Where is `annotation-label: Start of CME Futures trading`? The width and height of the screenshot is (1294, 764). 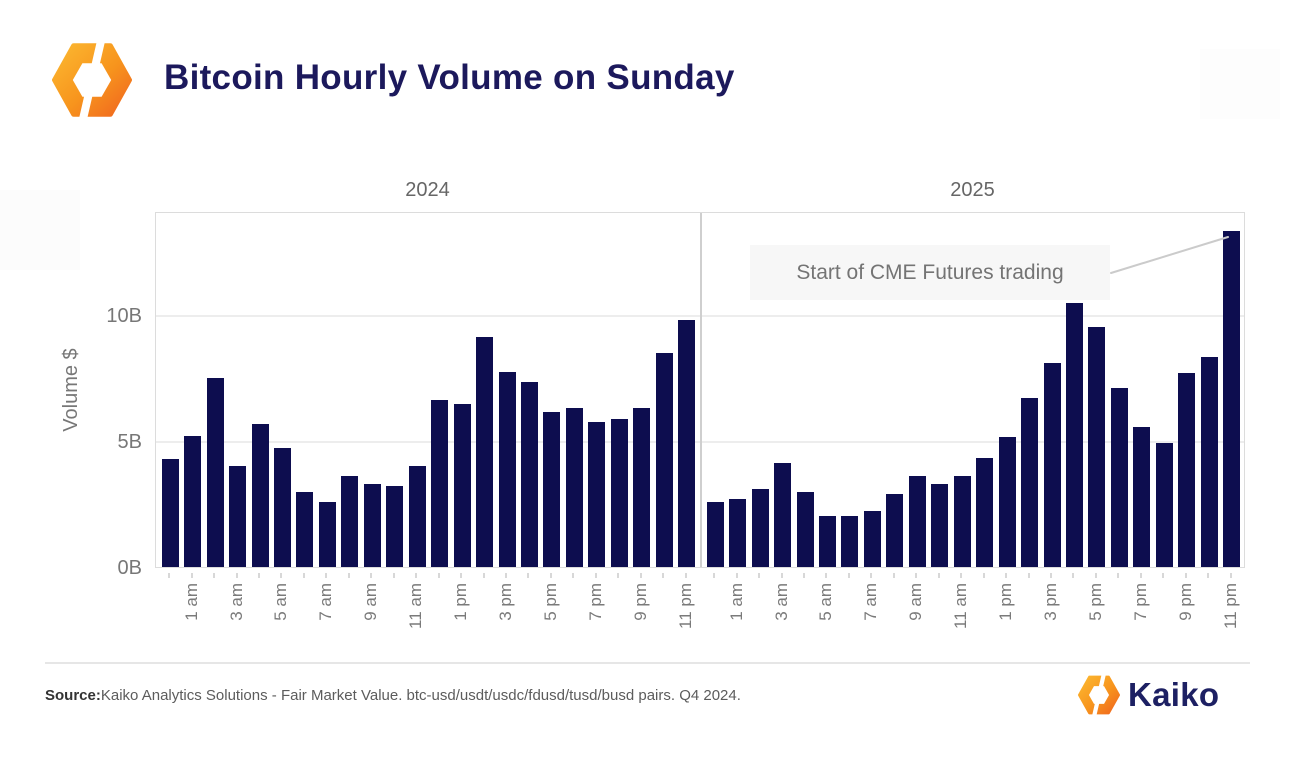
annotation-label: Start of CME Futures trading is located at coordinates (930, 272).